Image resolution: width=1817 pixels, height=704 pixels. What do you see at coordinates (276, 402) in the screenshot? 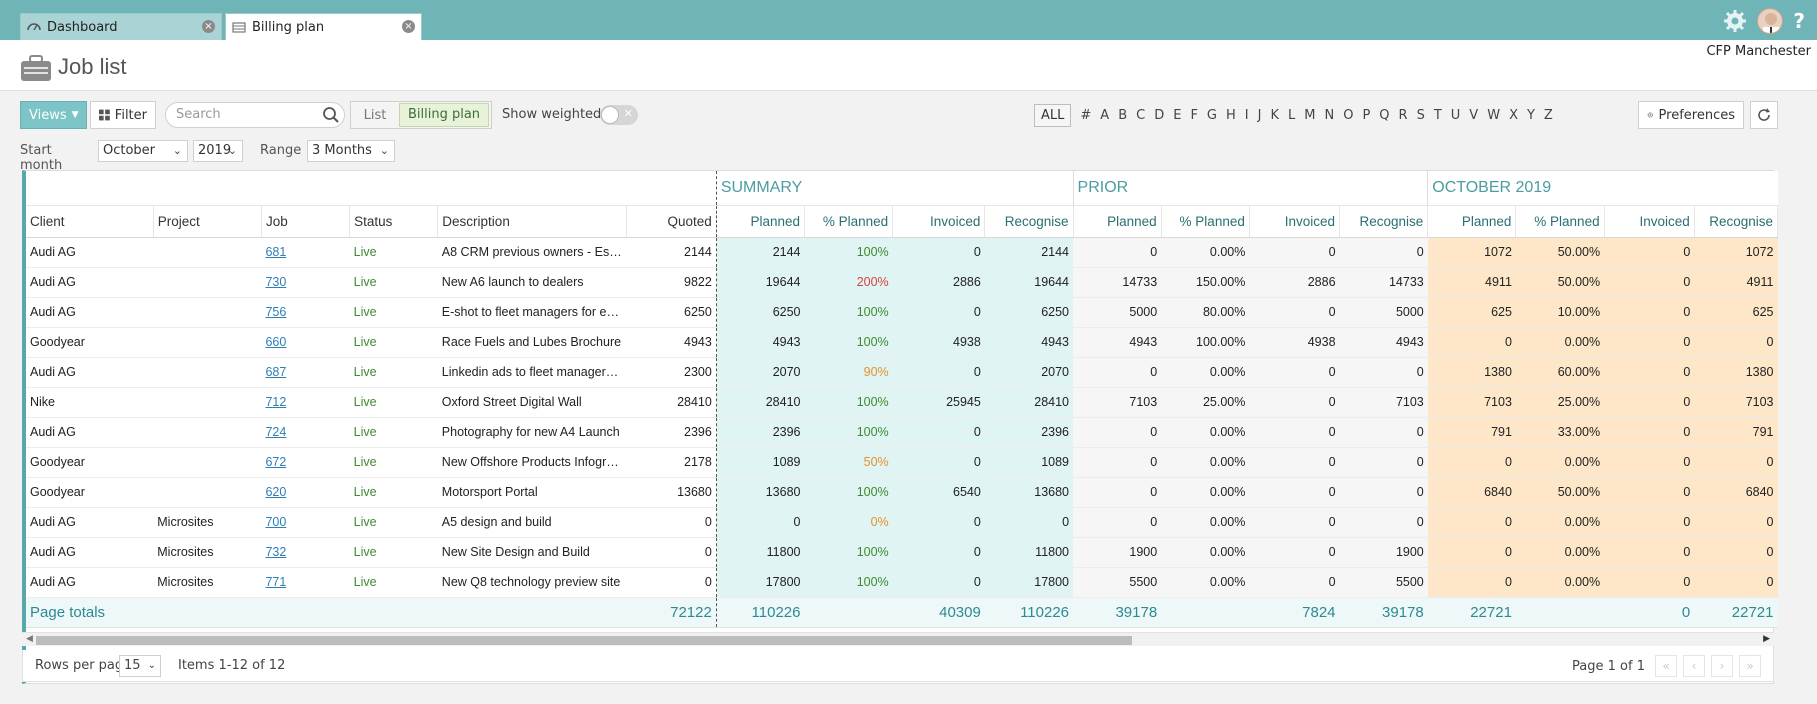
I see `job-link: 712` at bounding box center [276, 402].